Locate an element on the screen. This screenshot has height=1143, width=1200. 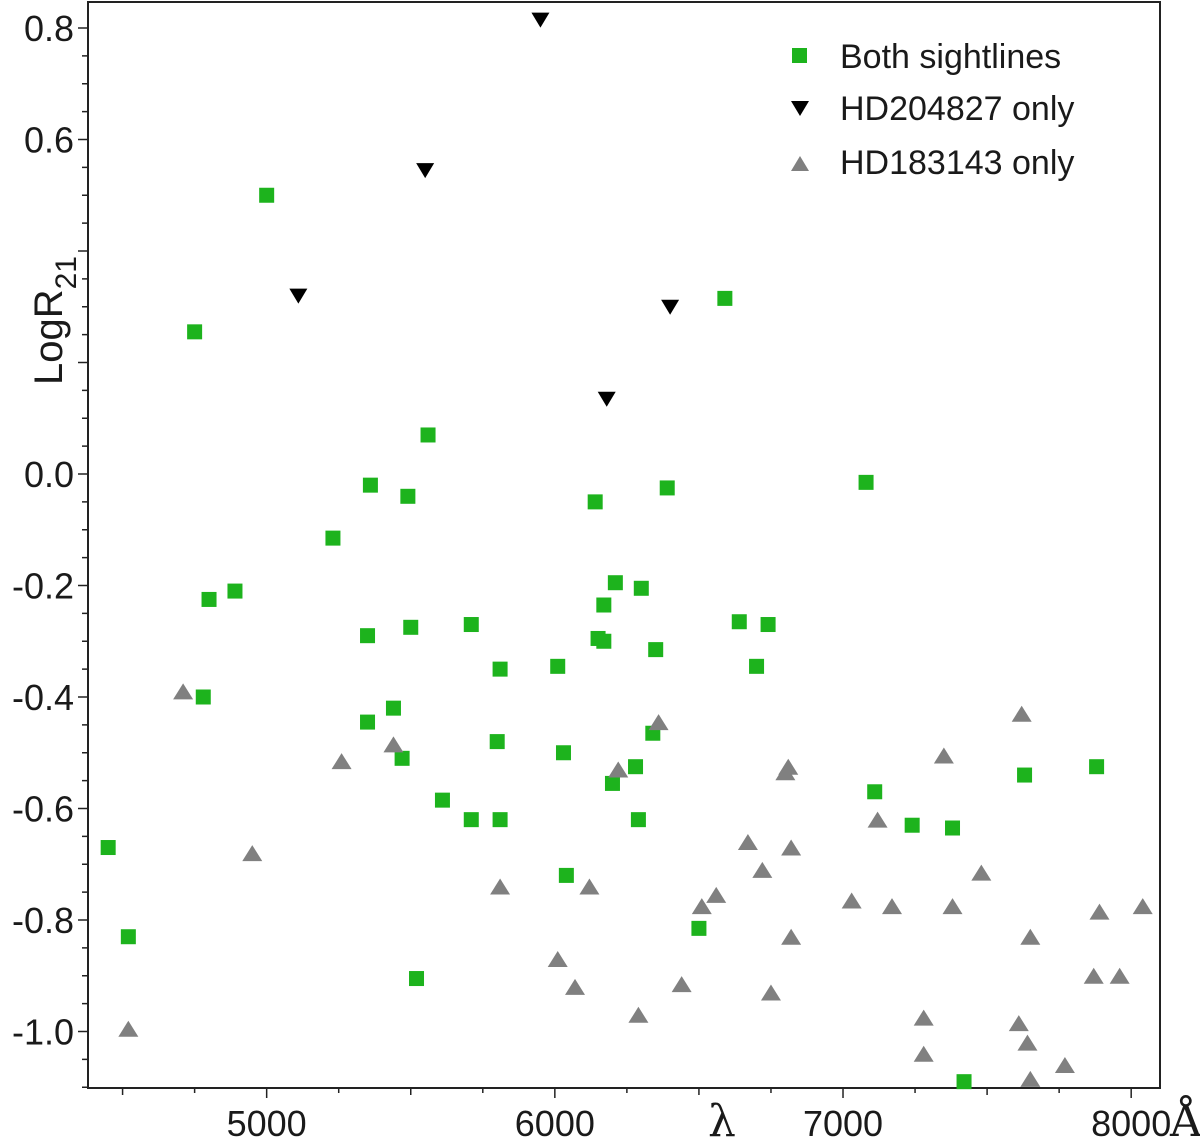
y-tick-label: 0.6 is located at coordinates (49, 140).